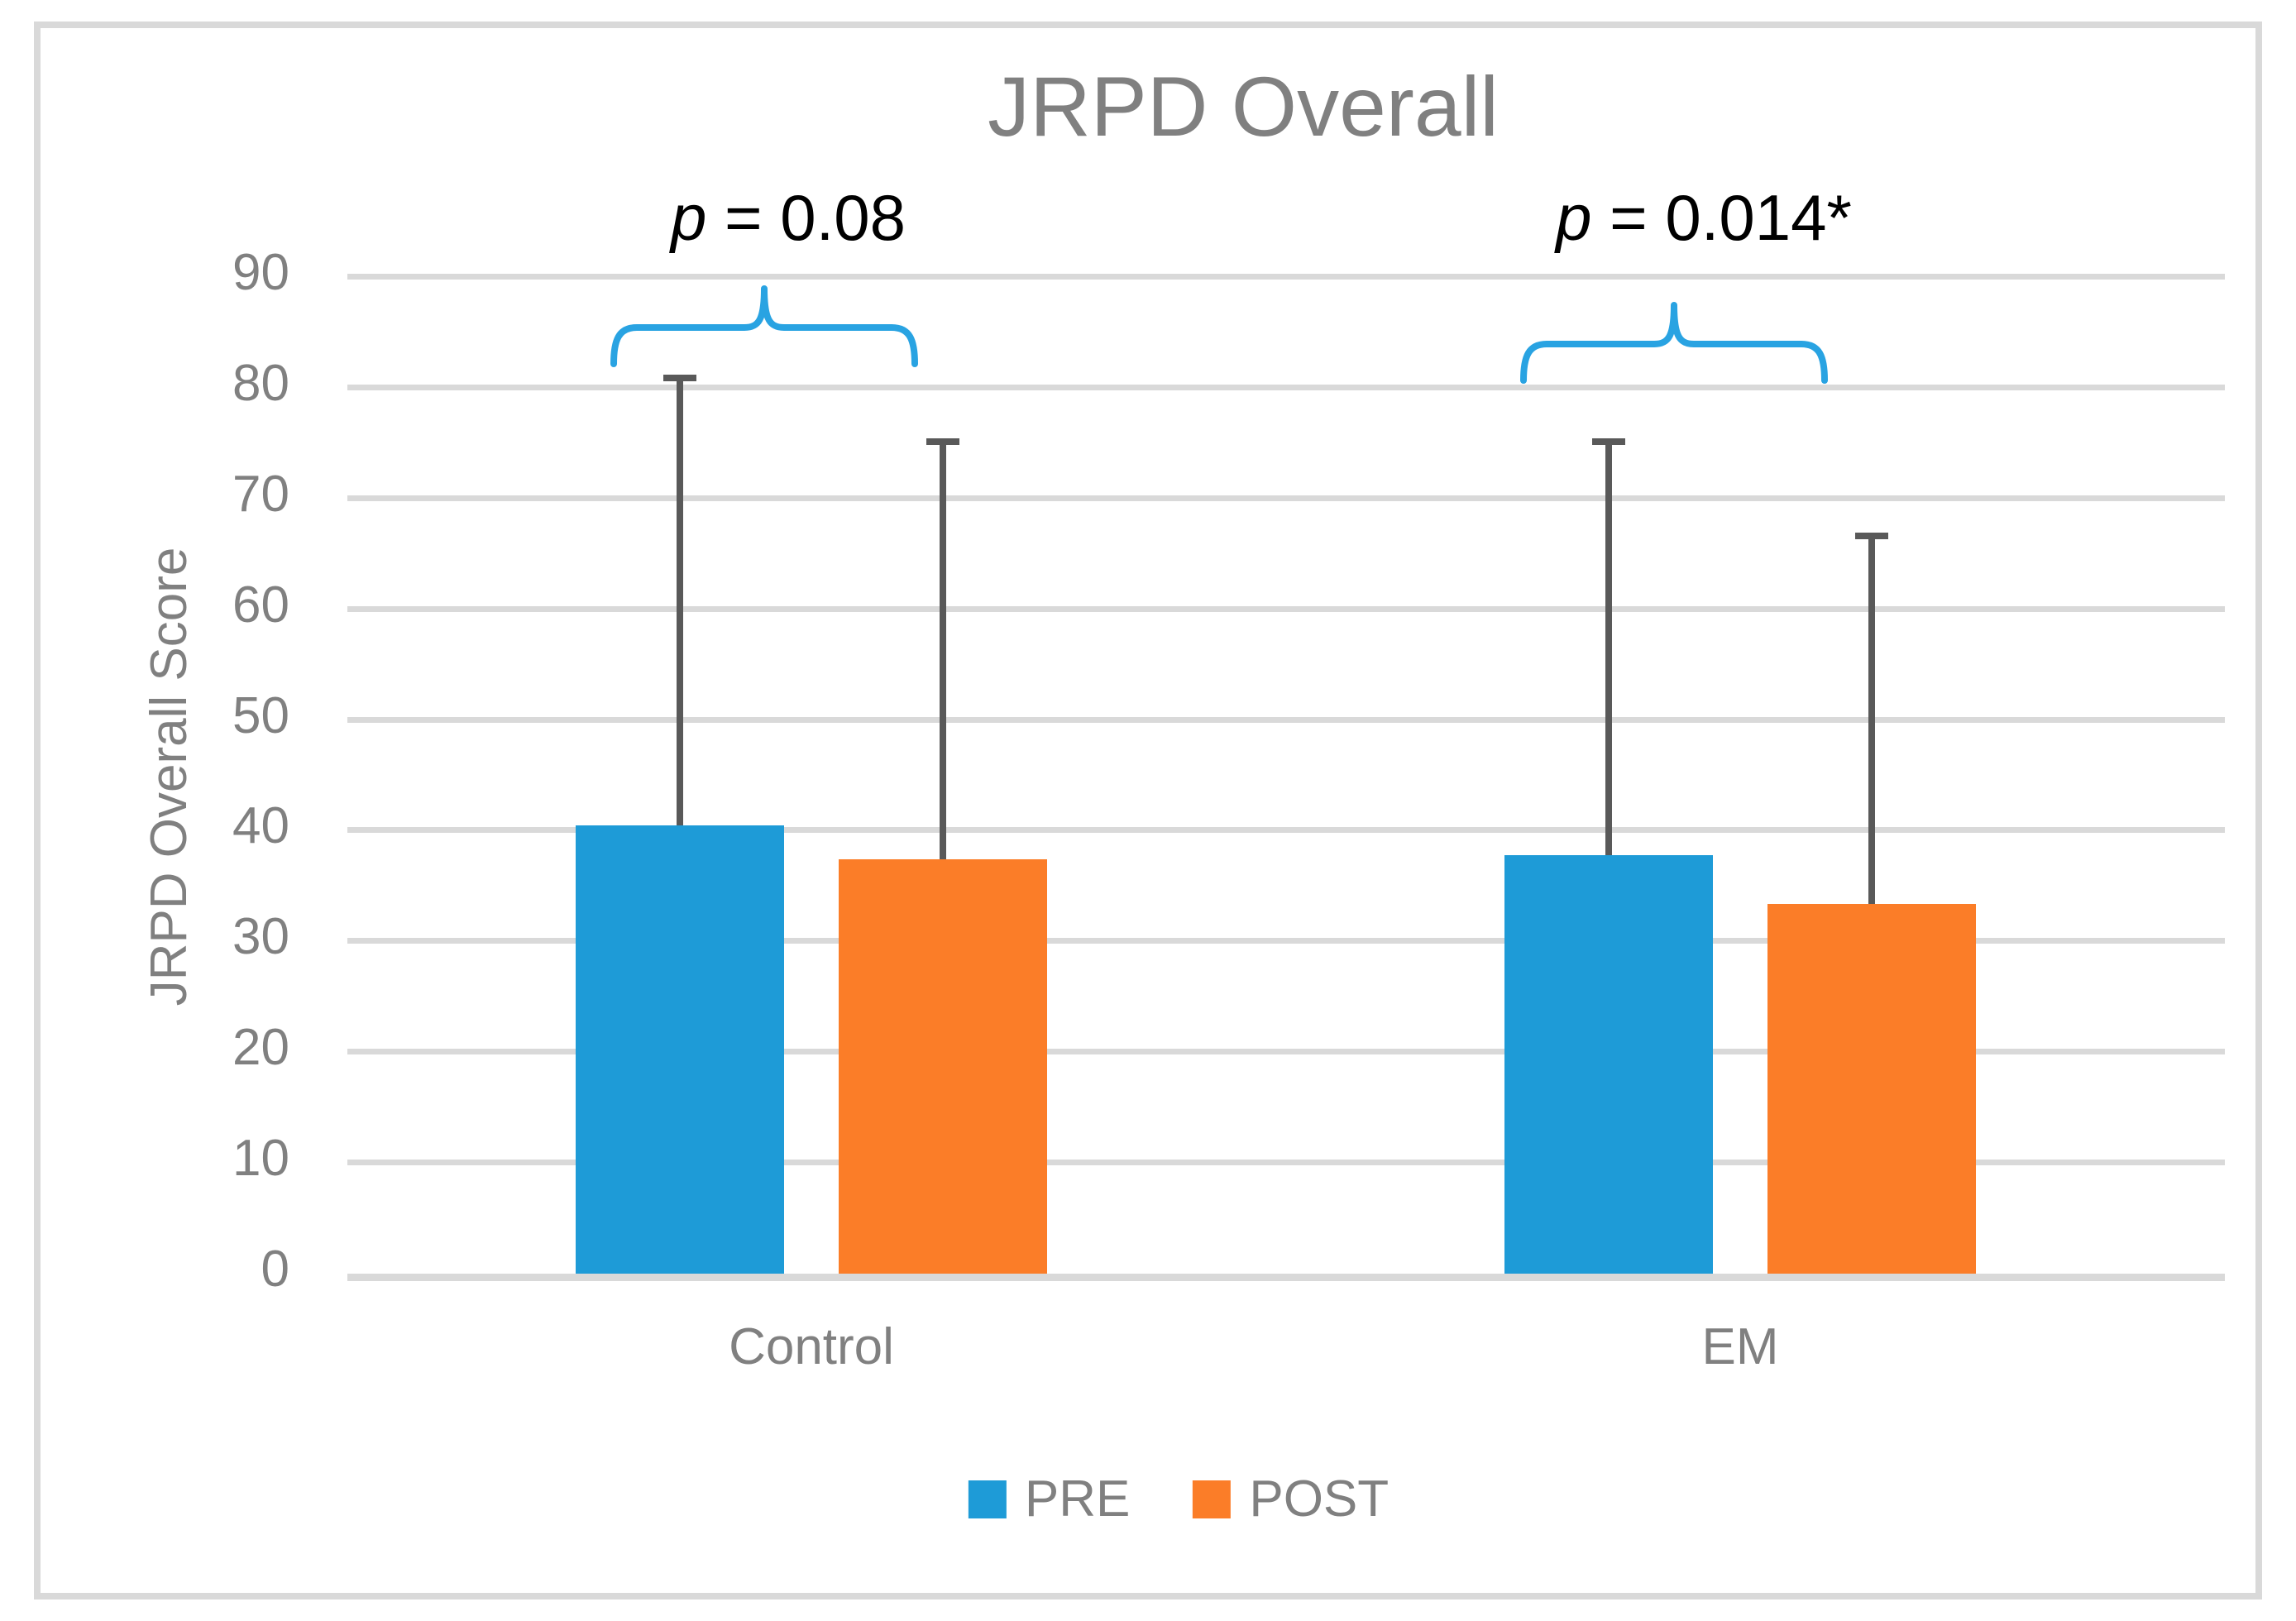 Image resolution: width=2296 pixels, height=1621 pixels. I want to click on p-value-text: = 0.08, so click(806, 217).